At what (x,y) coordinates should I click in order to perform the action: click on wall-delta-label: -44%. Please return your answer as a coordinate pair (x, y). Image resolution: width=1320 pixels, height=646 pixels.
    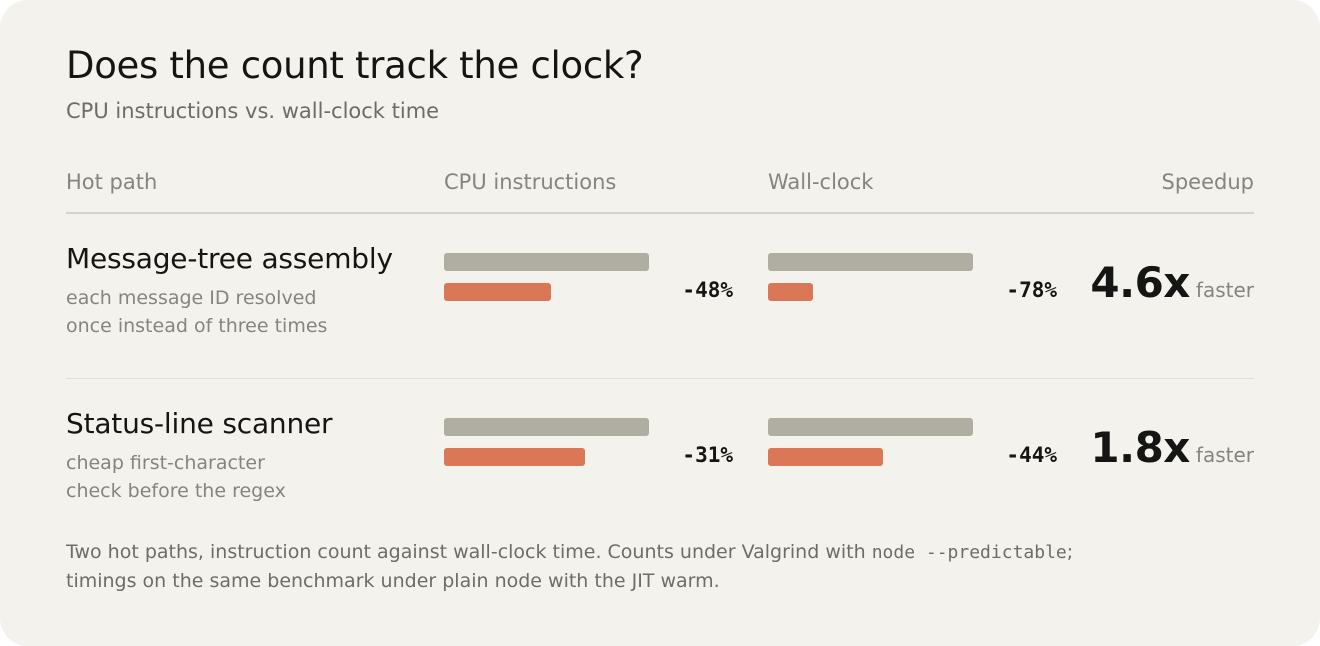
    Looking at the image, I should click on (1031, 455).